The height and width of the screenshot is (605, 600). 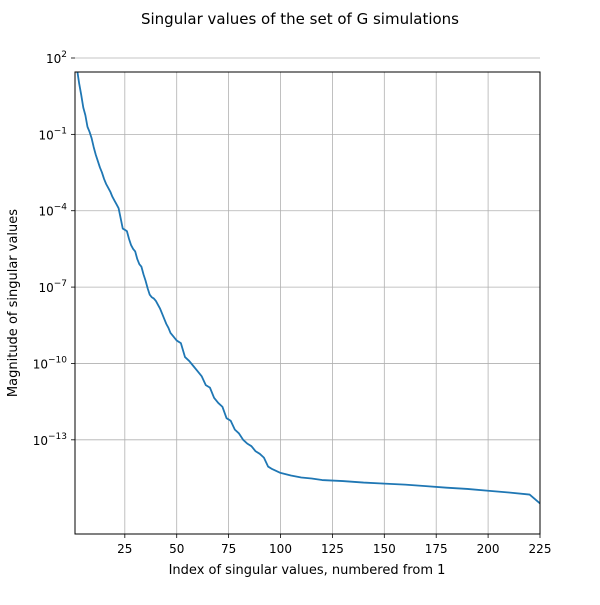 What do you see at coordinates (50, 440) in the screenshot?
I see `y-tick-label: 10⁻¹³` at bounding box center [50, 440].